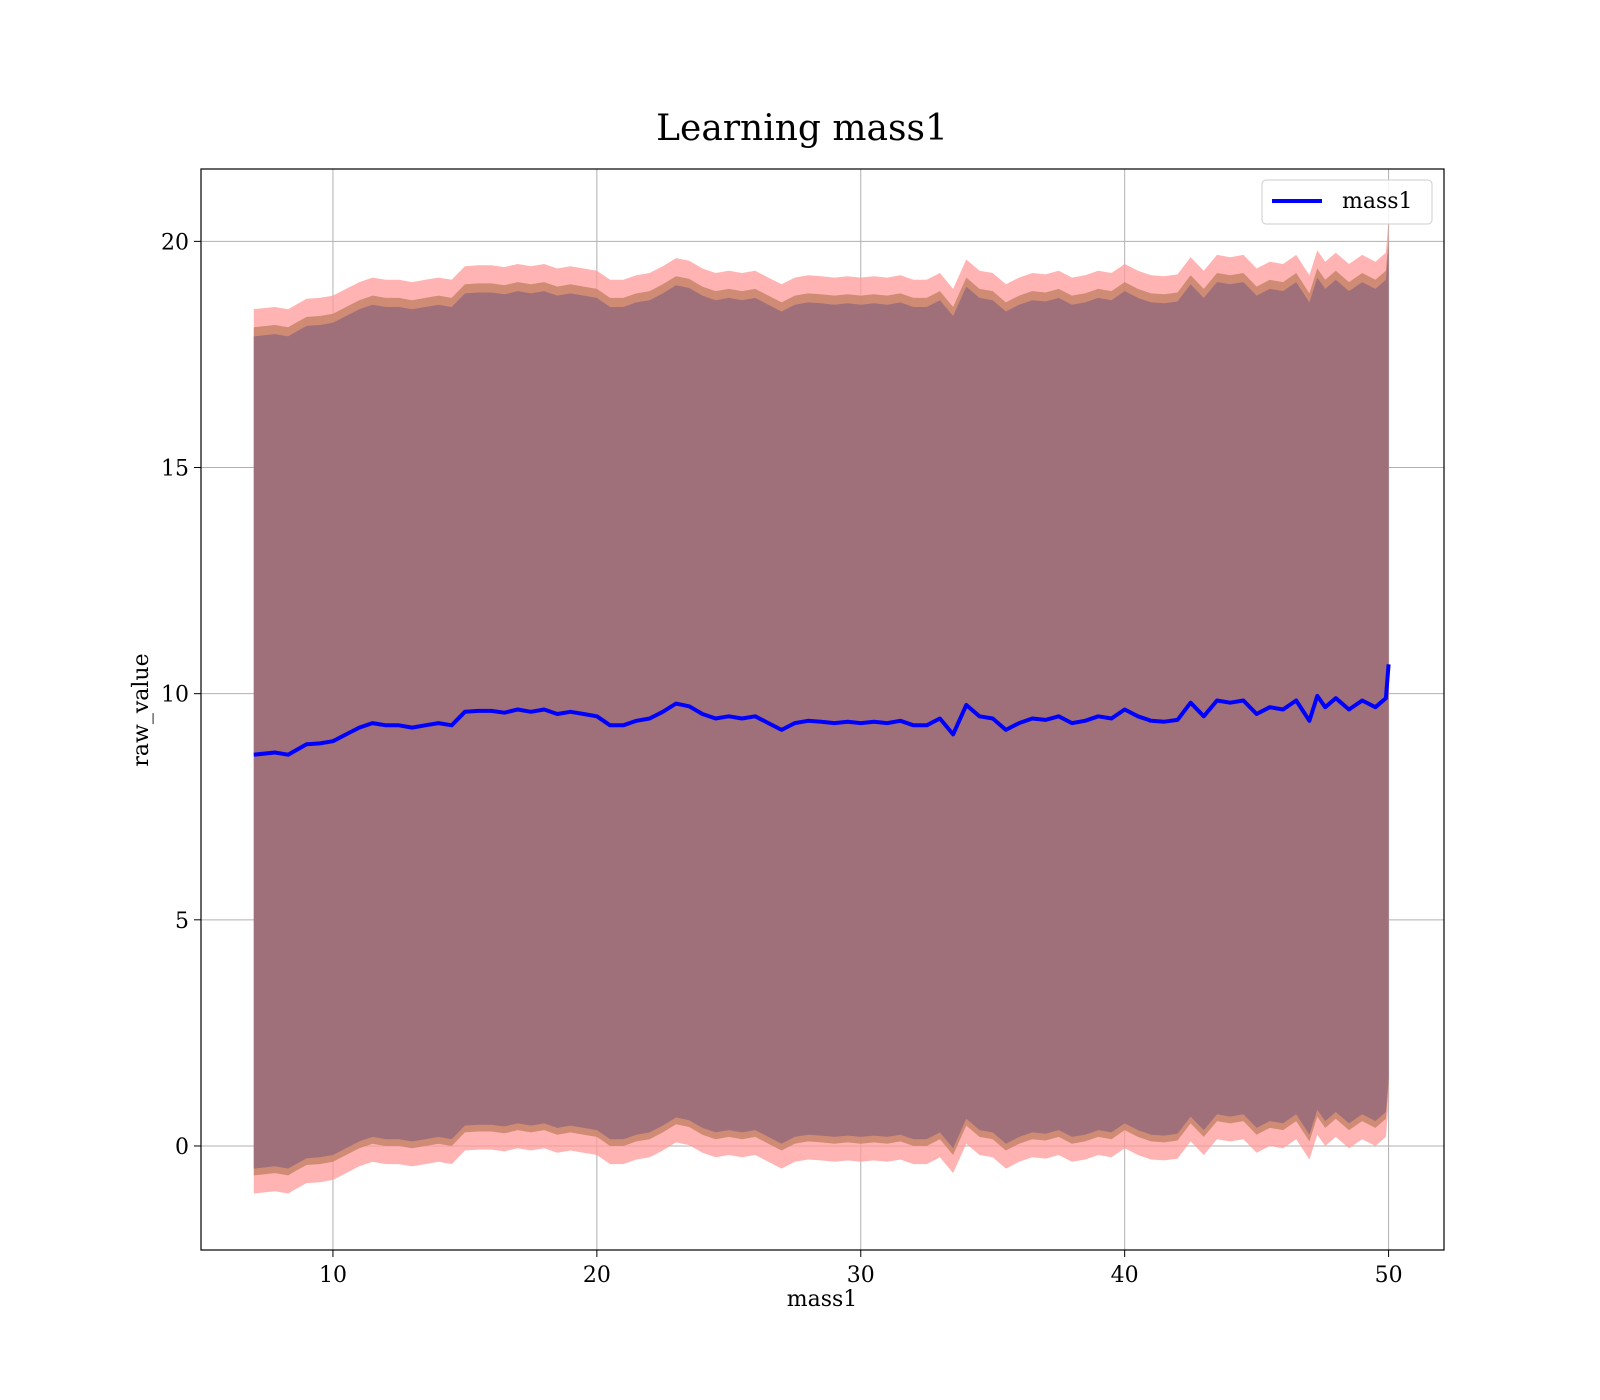 Image resolution: width=1600 pixels, height=1400 pixels. What do you see at coordinates (1389, 1275) in the screenshot?
I see `x-tick-label: 50` at bounding box center [1389, 1275].